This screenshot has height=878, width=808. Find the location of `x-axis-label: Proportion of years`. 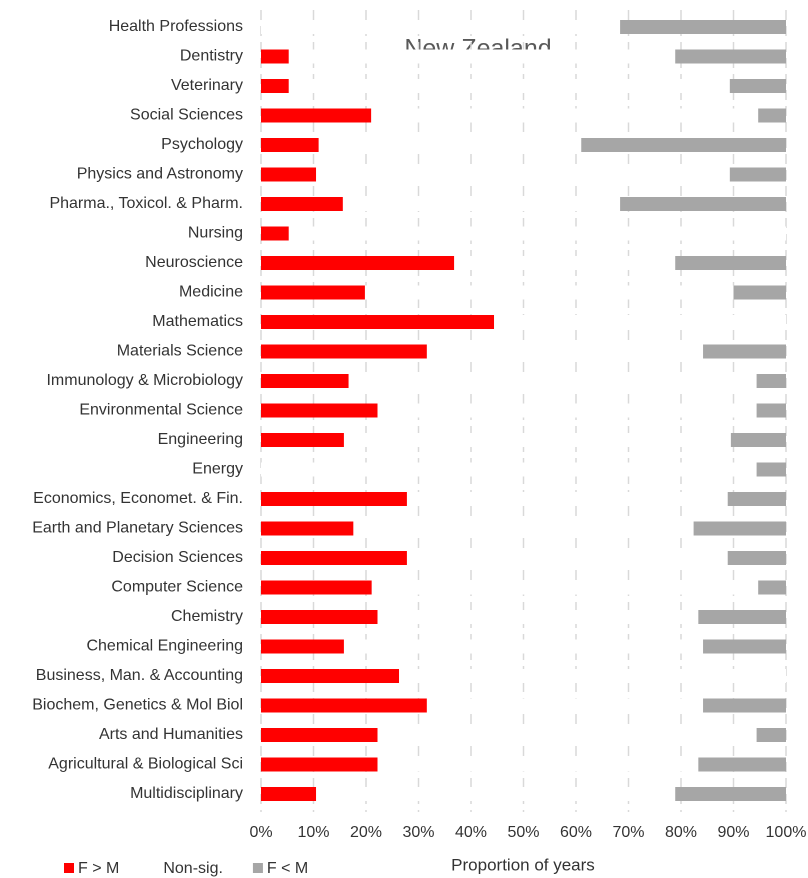

x-axis-label: Proportion of years is located at coordinates (523, 864).